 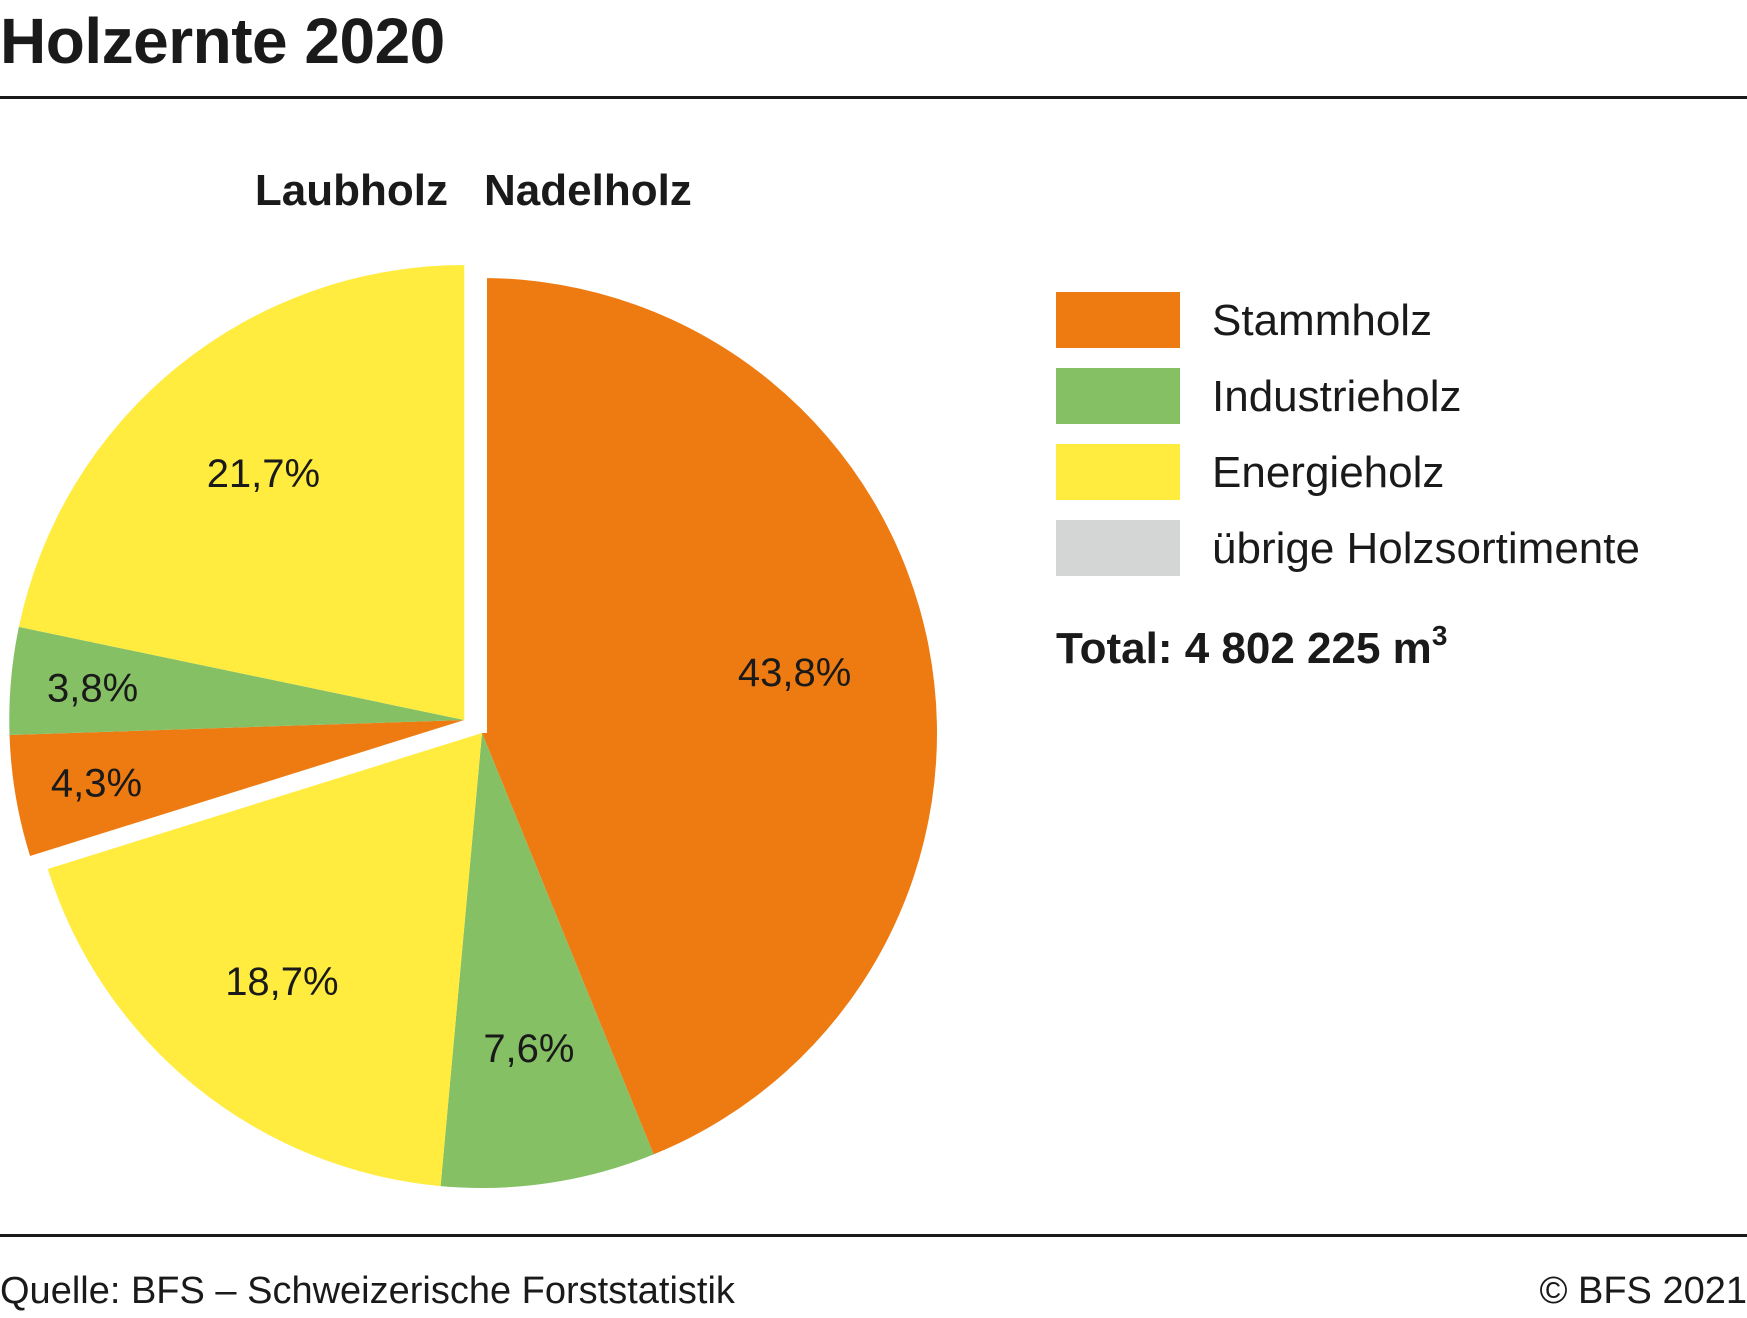 I want to click on legend-item-uebrige: übrige Holzsortimente, so click(x=1376, y=548).